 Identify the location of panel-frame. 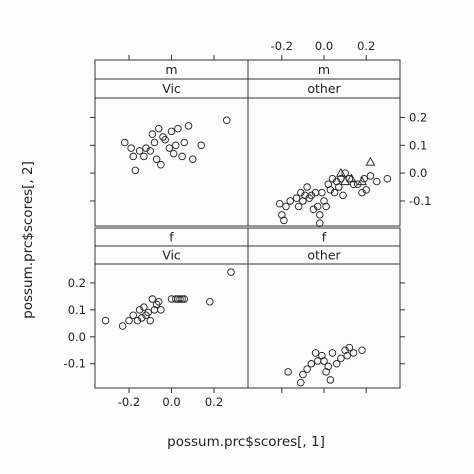
(324, 162).